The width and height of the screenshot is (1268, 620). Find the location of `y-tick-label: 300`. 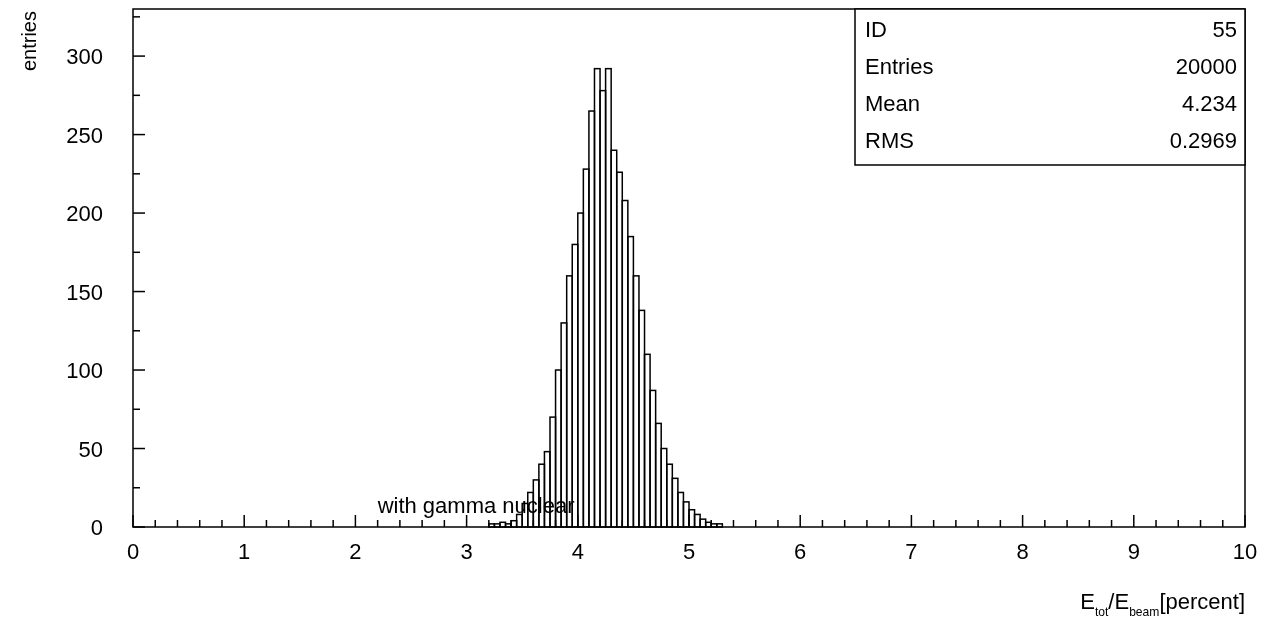

y-tick-label: 300 is located at coordinates (84, 57).